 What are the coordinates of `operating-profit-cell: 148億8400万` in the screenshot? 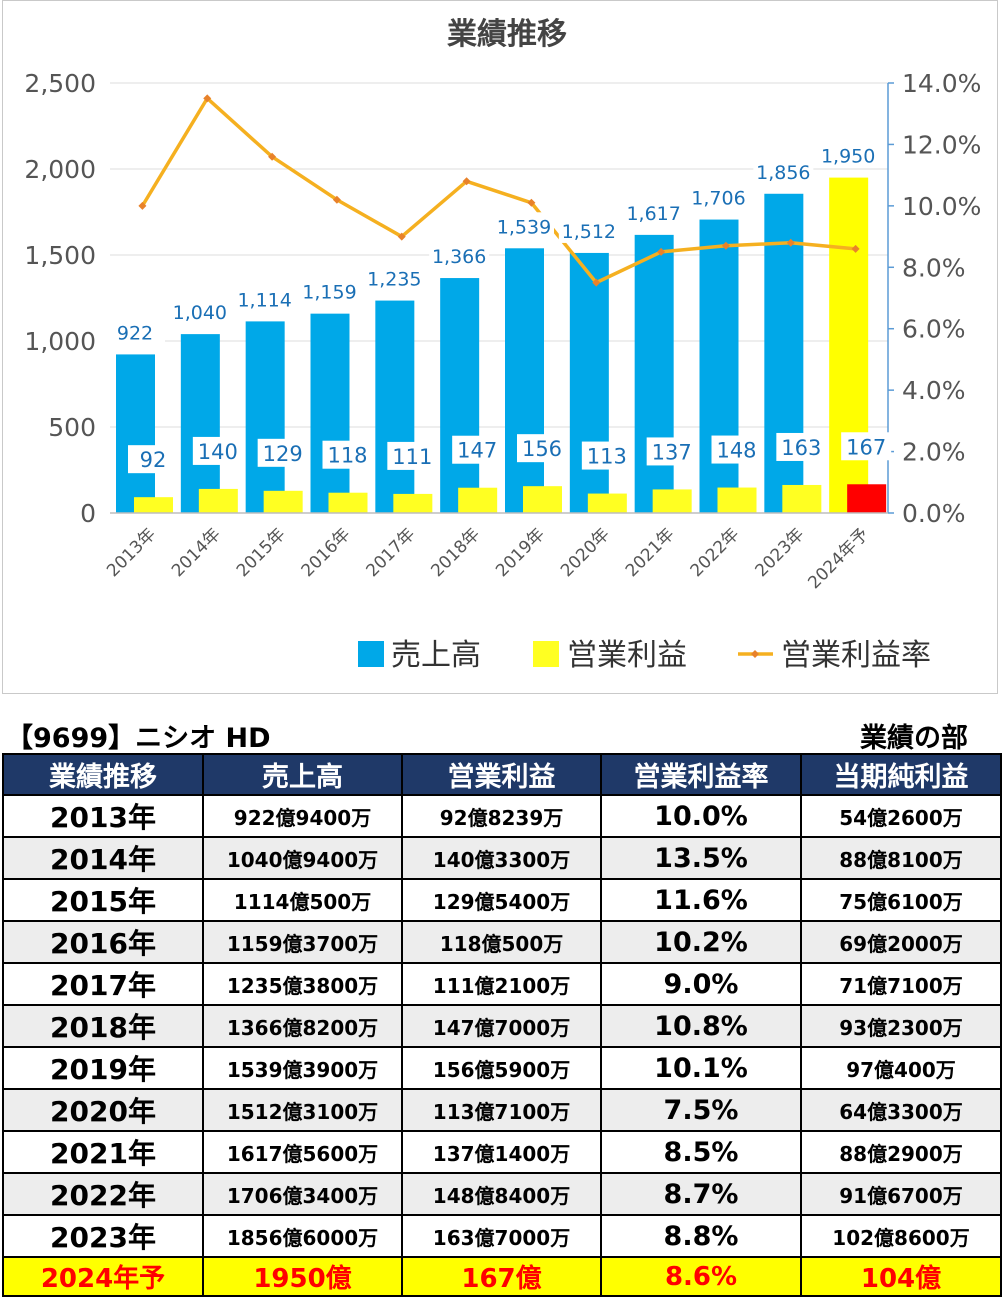 It's located at (501, 1194).